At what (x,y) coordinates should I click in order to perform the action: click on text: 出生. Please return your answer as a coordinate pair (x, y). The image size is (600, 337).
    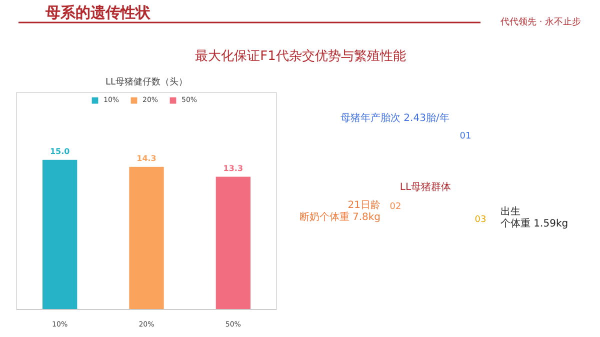
    Looking at the image, I should click on (510, 211).